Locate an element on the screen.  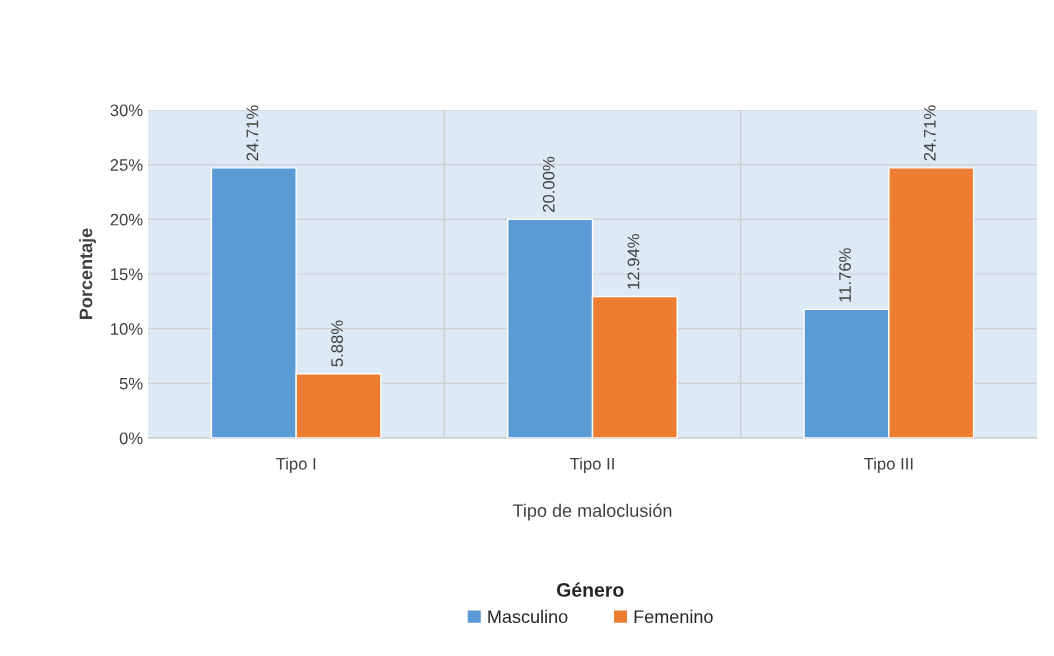
x-tick-label: Tipo I is located at coordinates (296, 465).